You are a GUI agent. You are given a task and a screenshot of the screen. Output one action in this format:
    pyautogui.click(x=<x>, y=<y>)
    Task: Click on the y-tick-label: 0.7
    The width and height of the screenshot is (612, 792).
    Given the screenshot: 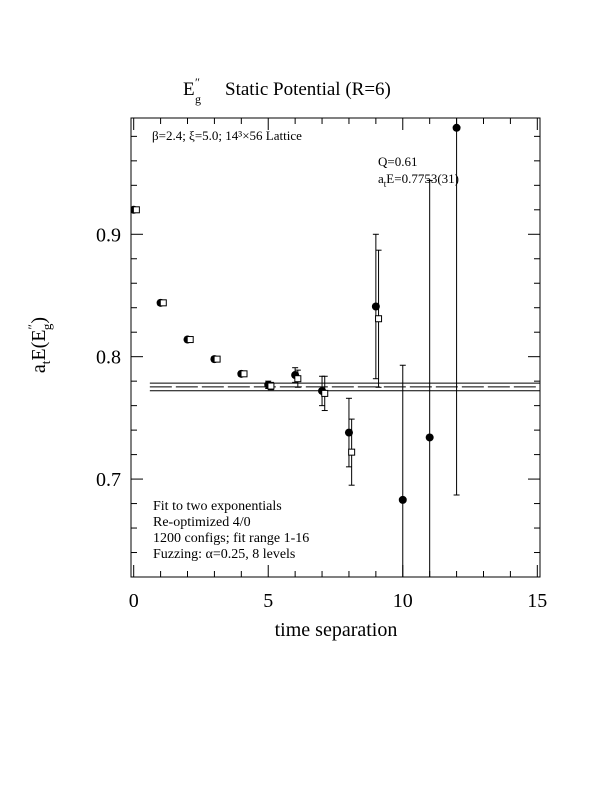 What is the action you would take?
    pyautogui.click(x=108, y=480)
    